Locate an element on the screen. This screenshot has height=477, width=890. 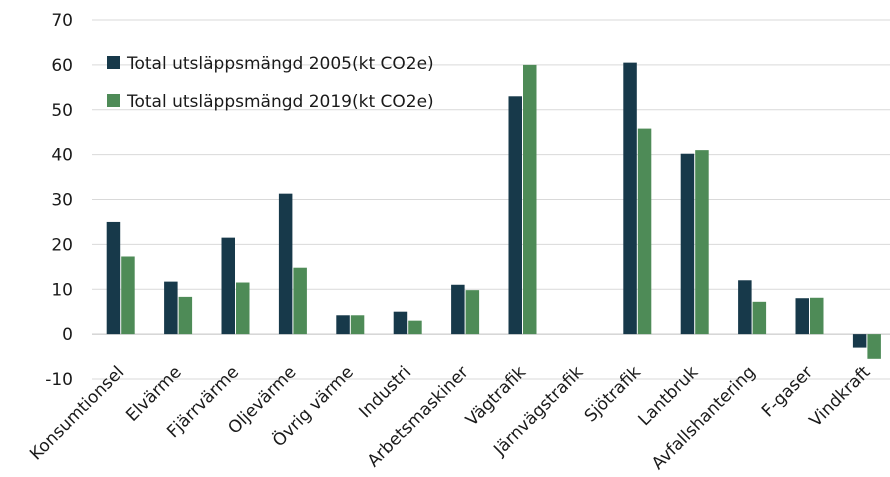
y-tick-label: 70 is located at coordinates (62, 21).